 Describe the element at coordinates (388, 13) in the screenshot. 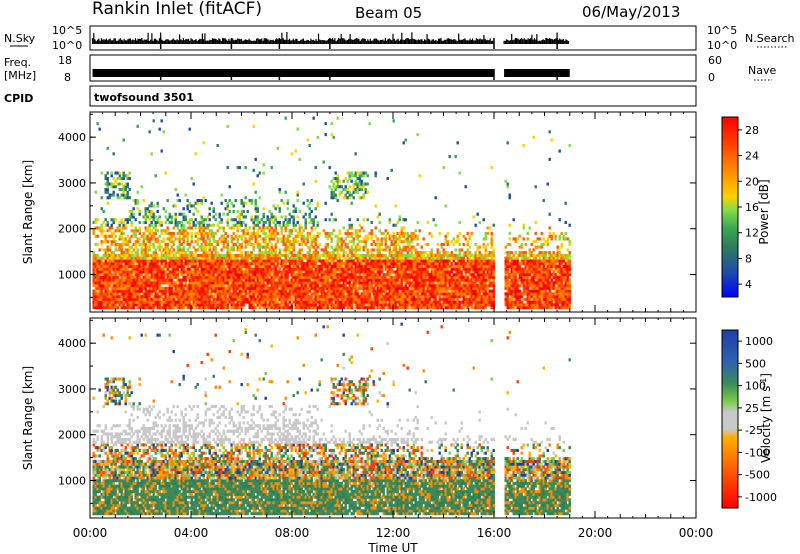

I see `beam-title: Beam 05` at that location.